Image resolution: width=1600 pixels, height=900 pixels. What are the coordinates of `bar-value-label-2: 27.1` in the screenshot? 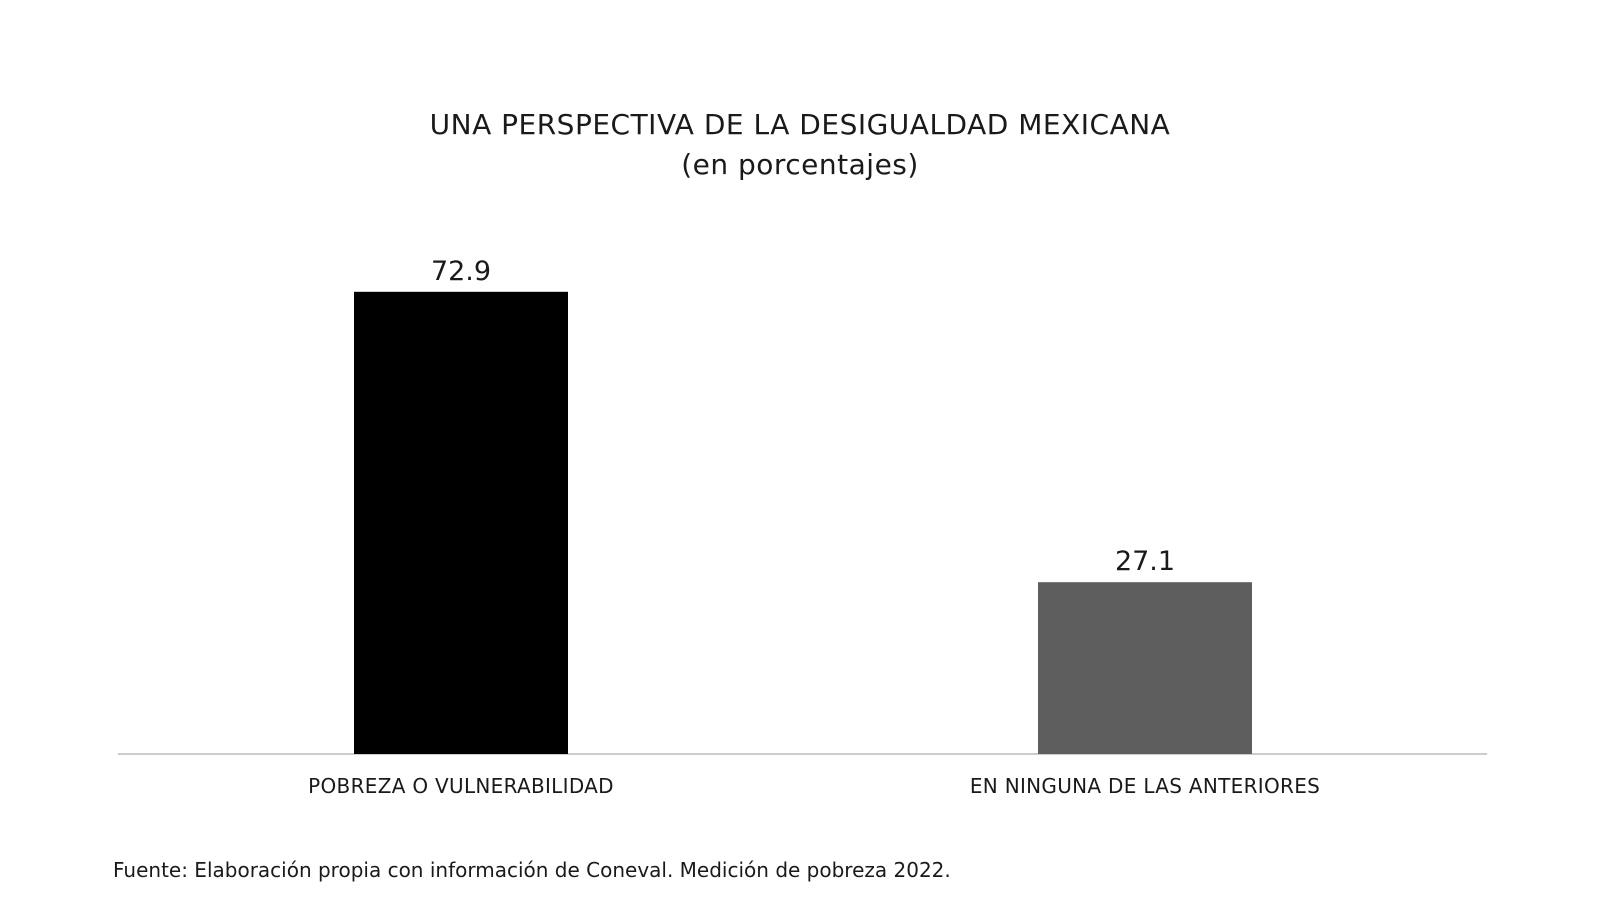 It's located at (1145, 561).